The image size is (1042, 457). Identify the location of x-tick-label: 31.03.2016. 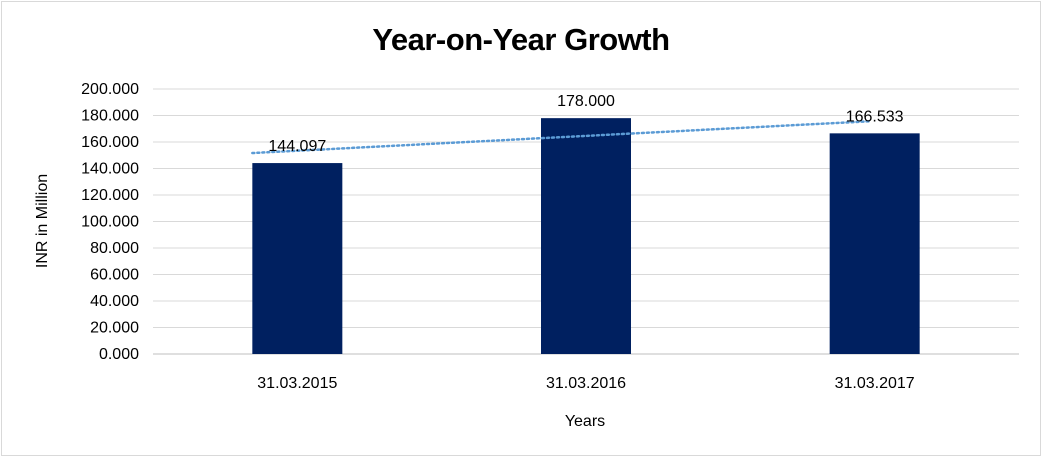
(586, 383).